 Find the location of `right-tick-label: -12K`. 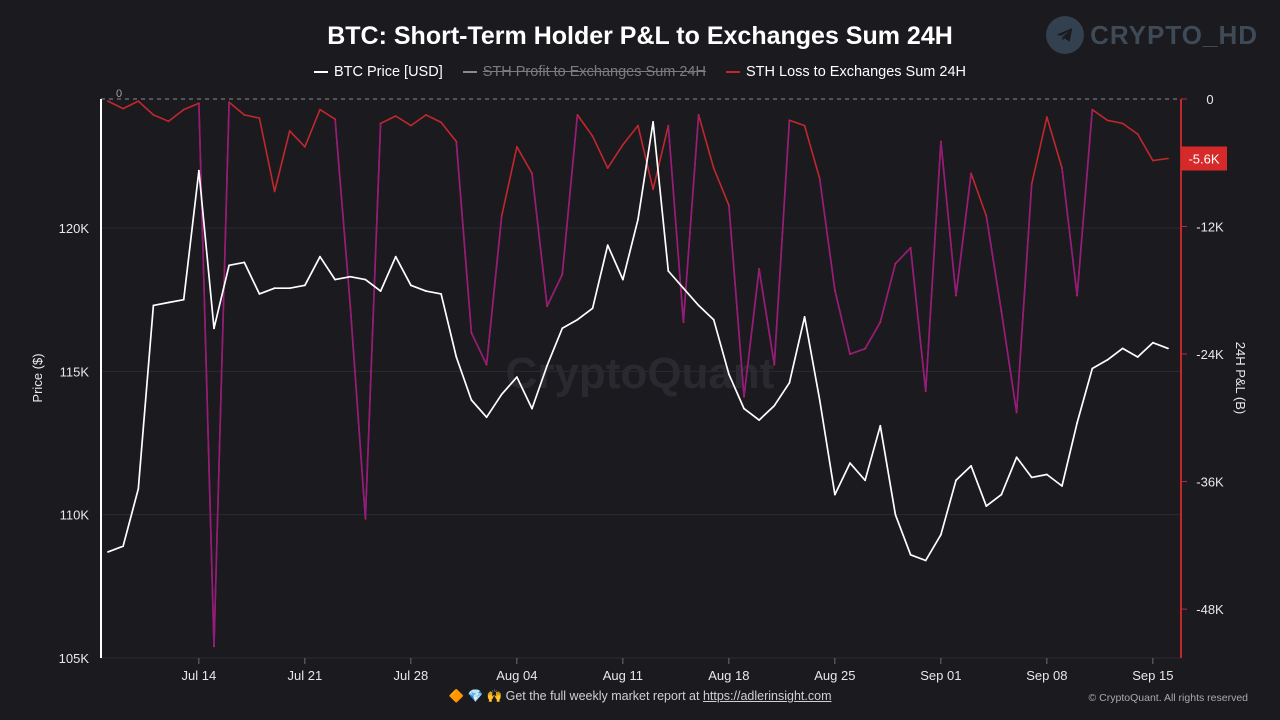

right-tick-label: -12K is located at coordinates (1210, 227).